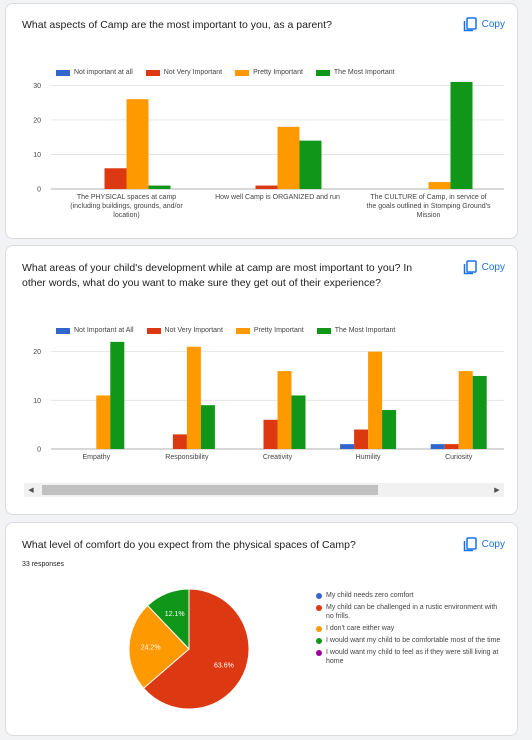  What do you see at coordinates (370, 595) in the screenshot?
I see `pie-legend-label: My child needs zero comfort` at bounding box center [370, 595].